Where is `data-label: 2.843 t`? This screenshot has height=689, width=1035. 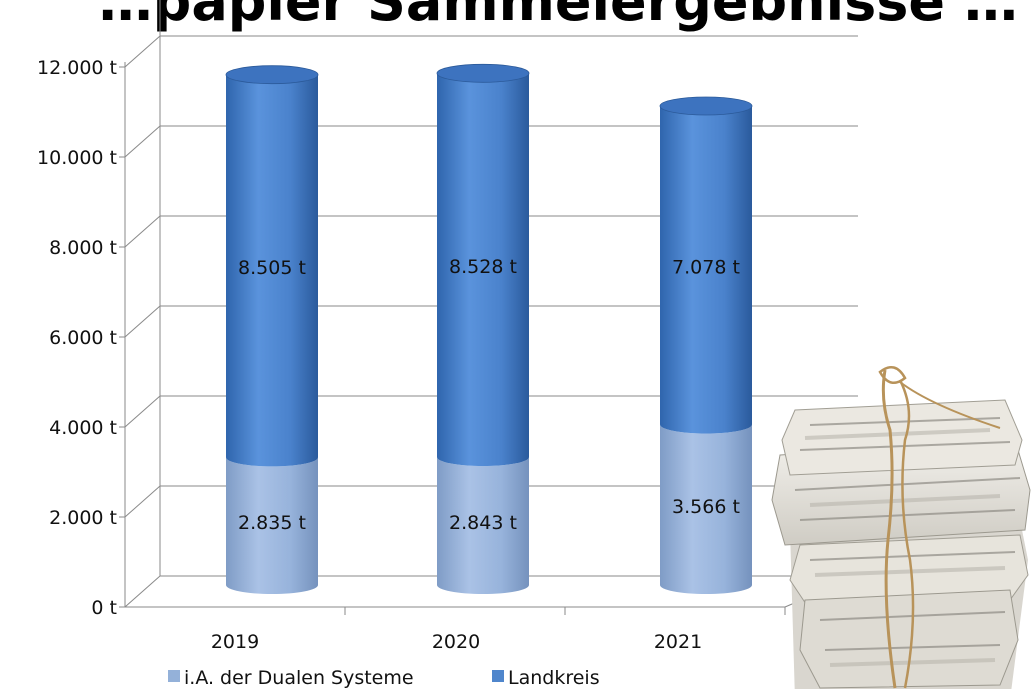
data-label: 2.843 t is located at coordinates (483, 523).